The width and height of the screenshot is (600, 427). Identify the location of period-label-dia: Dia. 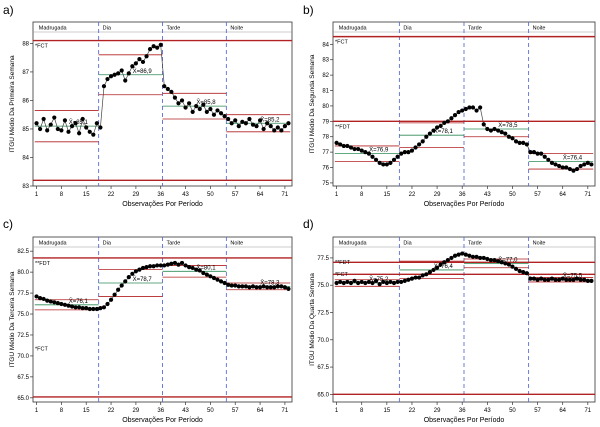
(107, 244).